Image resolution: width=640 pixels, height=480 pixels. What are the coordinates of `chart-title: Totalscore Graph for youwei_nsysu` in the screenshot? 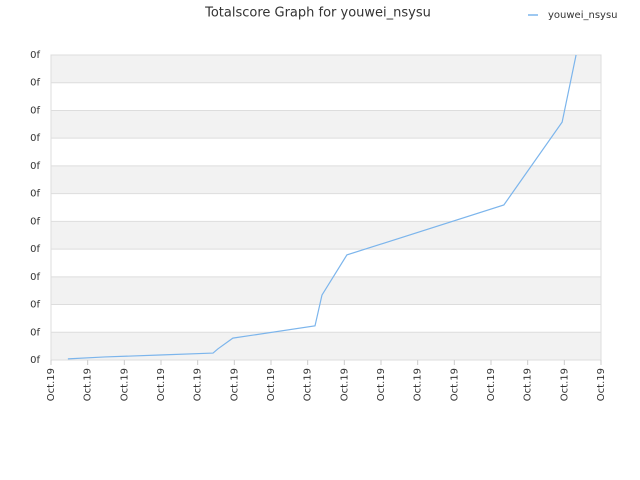 It's located at (317, 13).